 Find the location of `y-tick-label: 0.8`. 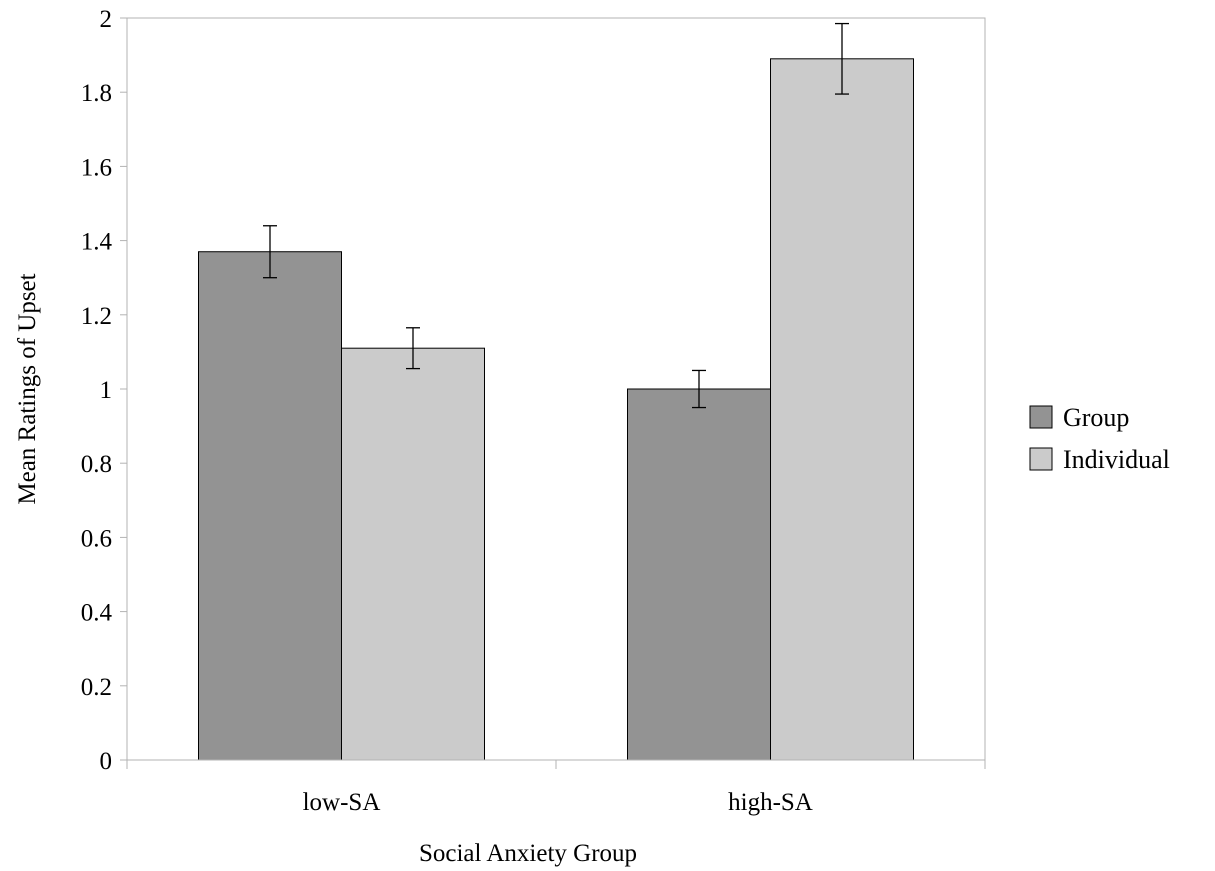

y-tick-label: 0.8 is located at coordinates (96, 464).